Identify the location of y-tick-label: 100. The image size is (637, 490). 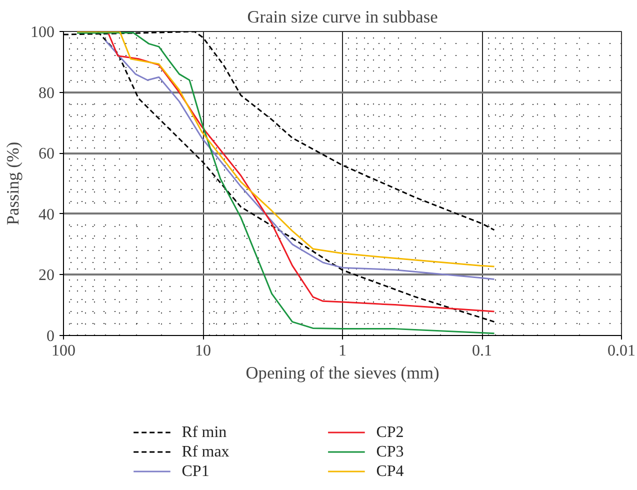
(42, 32).